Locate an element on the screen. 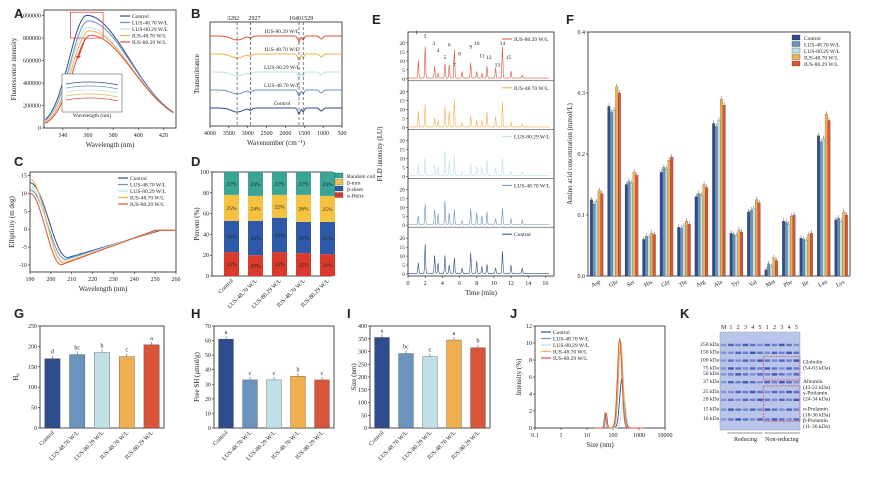 The height and width of the screenshot is (483, 869). y-tick-label: 250 is located at coordinates (362, 365).